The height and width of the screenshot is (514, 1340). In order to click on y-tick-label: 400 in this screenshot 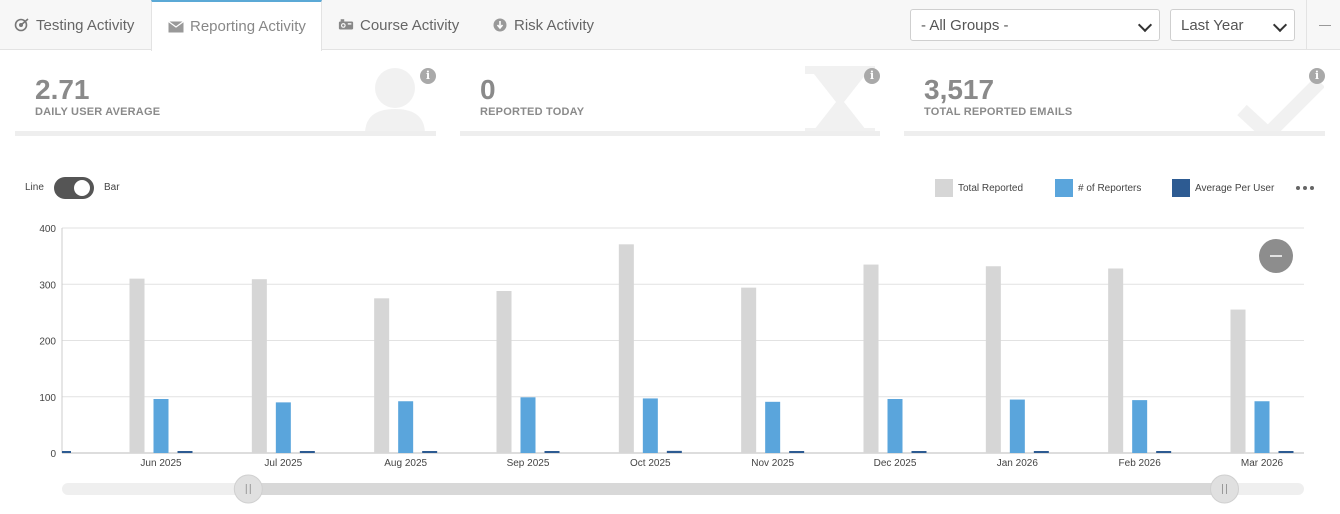, I will do `click(47, 229)`.